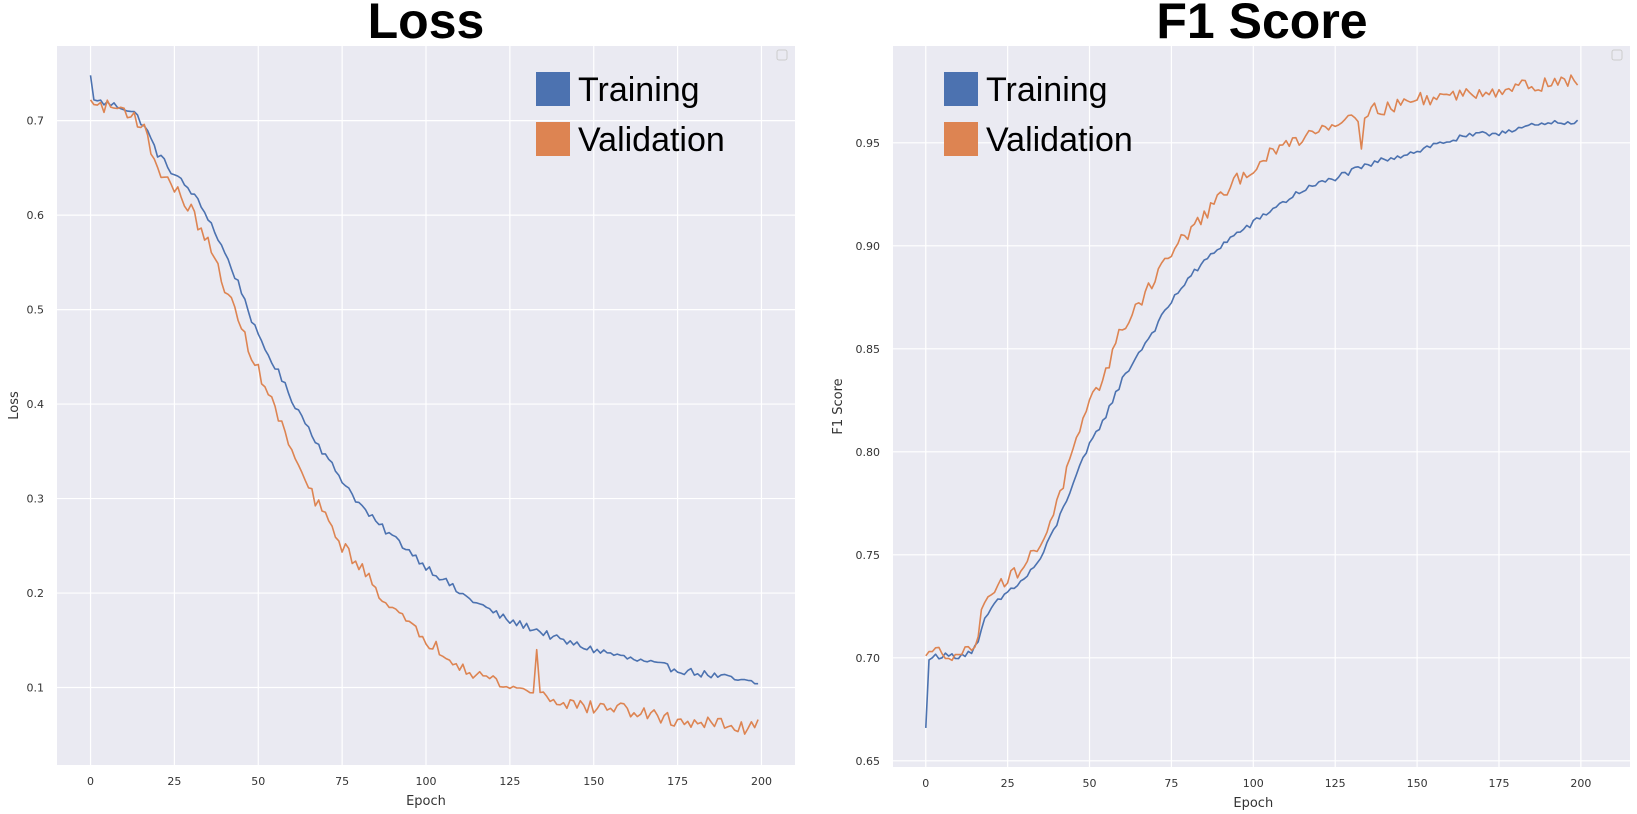 The height and width of the screenshot is (814, 1637). I want to click on f1-y-ticks: 0.65 0.70 0.75 0.80 0.85 0.90 0.95, so click(868, 452).